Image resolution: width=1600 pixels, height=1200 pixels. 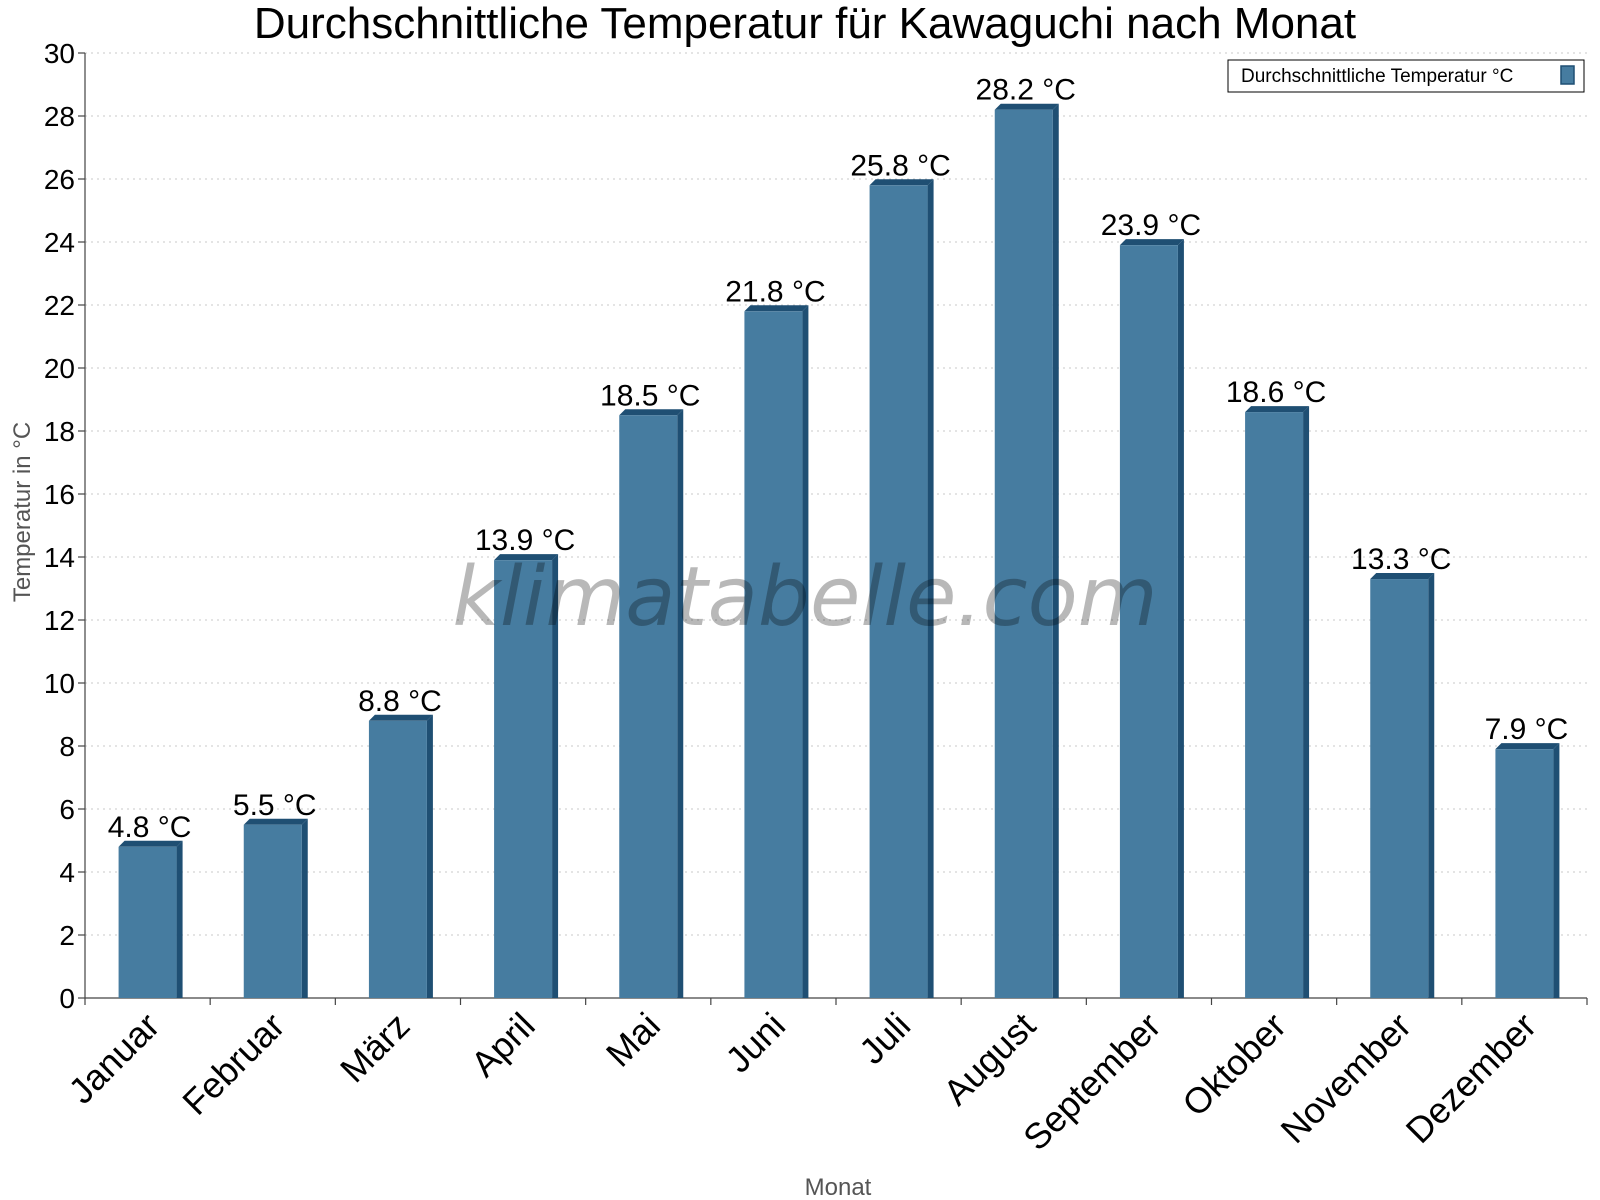 What do you see at coordinates (59, 620) in the screenshot?
I see `y-tick-label: 12` at bounding box center [59, 620].